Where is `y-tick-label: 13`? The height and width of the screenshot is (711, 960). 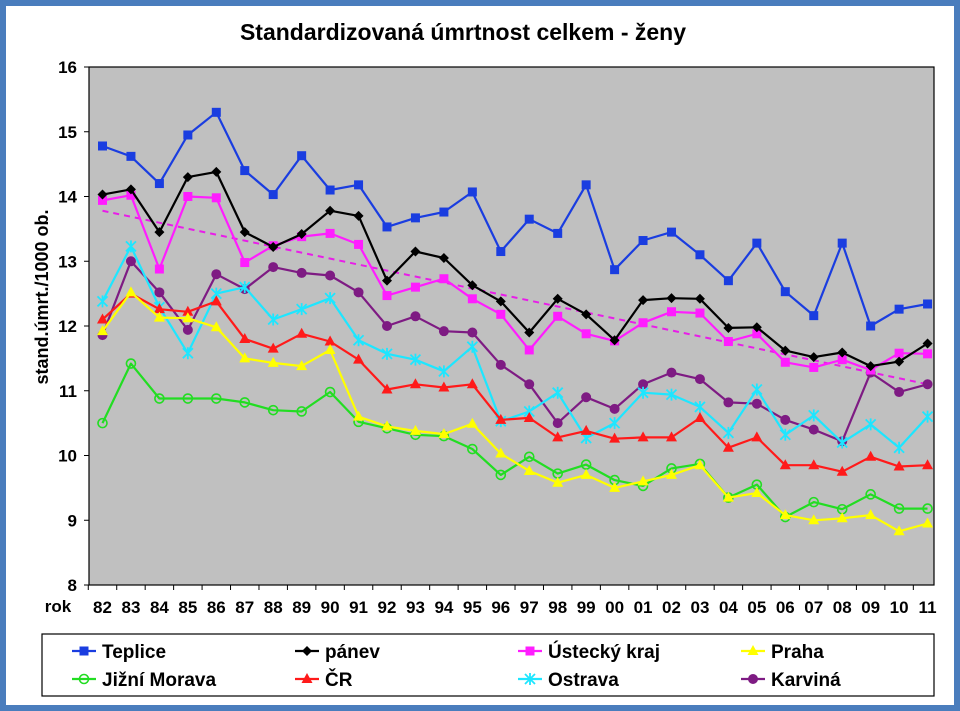
y-tick-label: 13 is located at coordinates (67, 261).